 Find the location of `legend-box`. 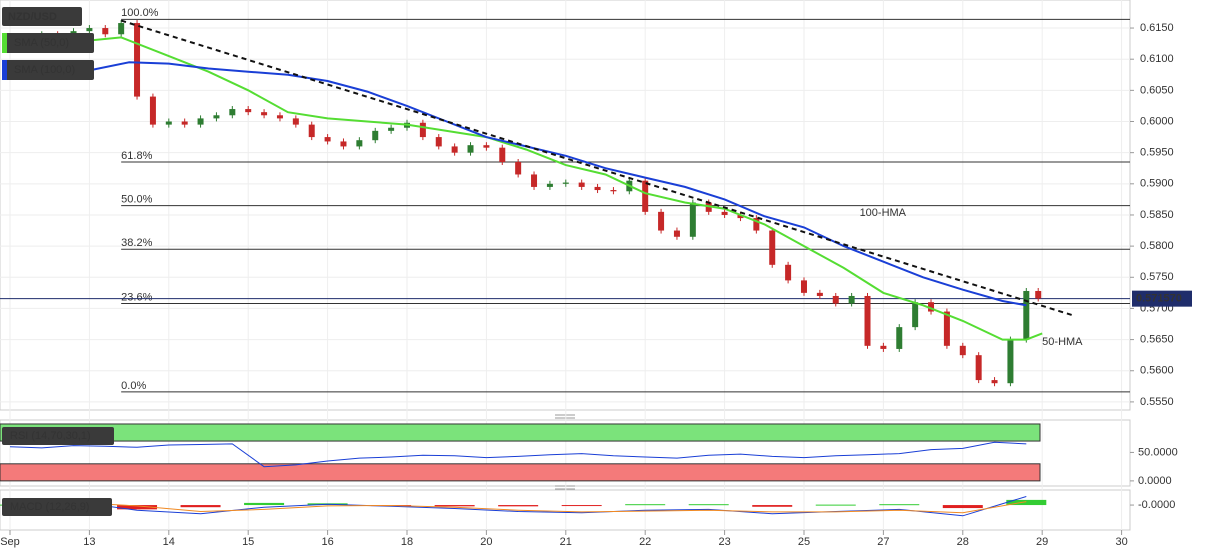

legend-box is located at coordinates (48, 43).